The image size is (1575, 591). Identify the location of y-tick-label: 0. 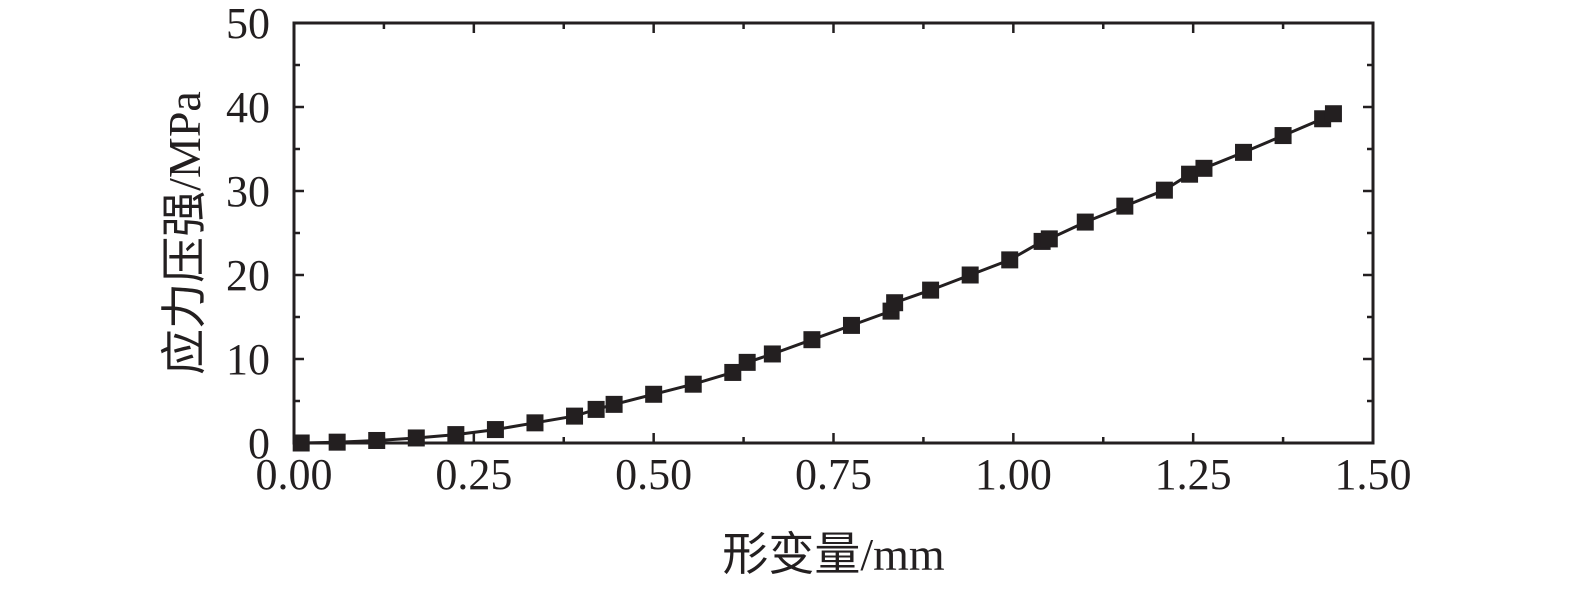
(259, 443).